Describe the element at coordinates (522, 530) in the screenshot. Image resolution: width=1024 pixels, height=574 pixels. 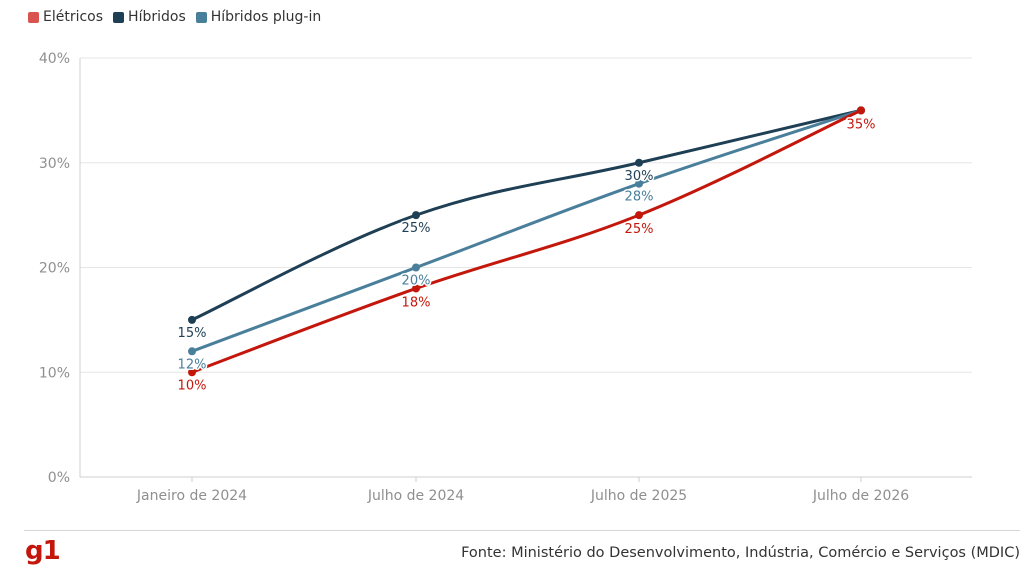
I see `footer-divider` at that location.